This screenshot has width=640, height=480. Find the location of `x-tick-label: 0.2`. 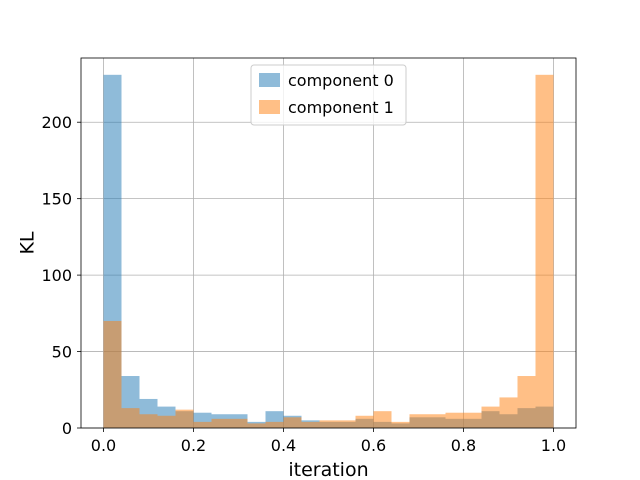

x-tick-label: 0.2 is located at coordinates (193, 445).